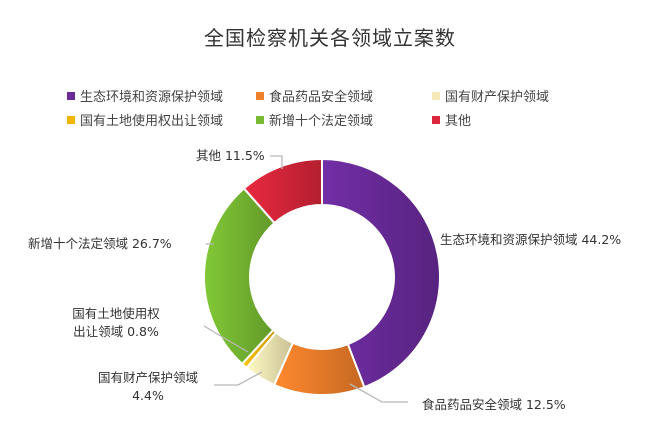 The height and width of the screenshot is (439, 660). I want to click on legend-item: 新增十个法定领域, so click(314, 119).